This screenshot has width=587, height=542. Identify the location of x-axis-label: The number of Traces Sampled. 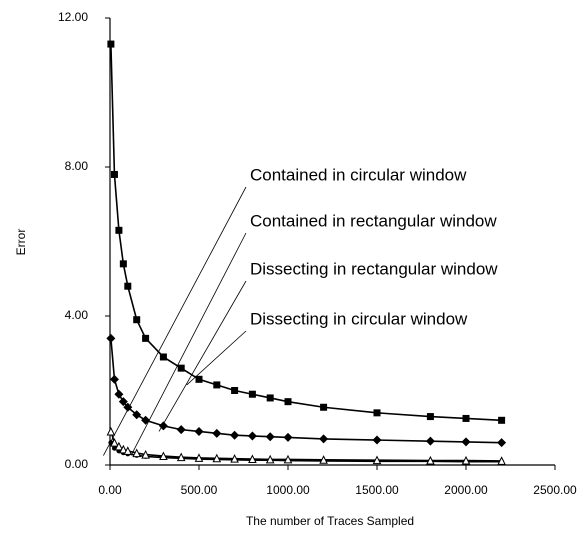
(330, 521).